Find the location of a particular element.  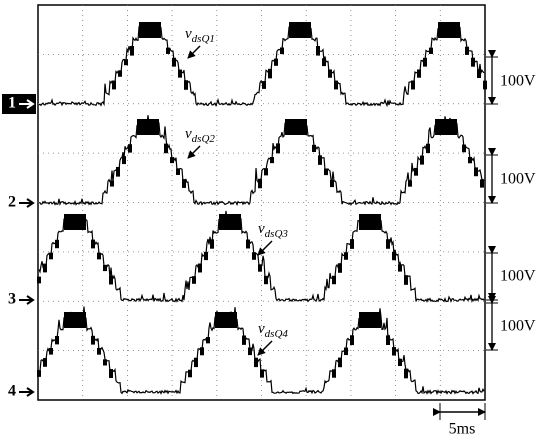

channel-marker: 2 is located at coordinates (12, 202).